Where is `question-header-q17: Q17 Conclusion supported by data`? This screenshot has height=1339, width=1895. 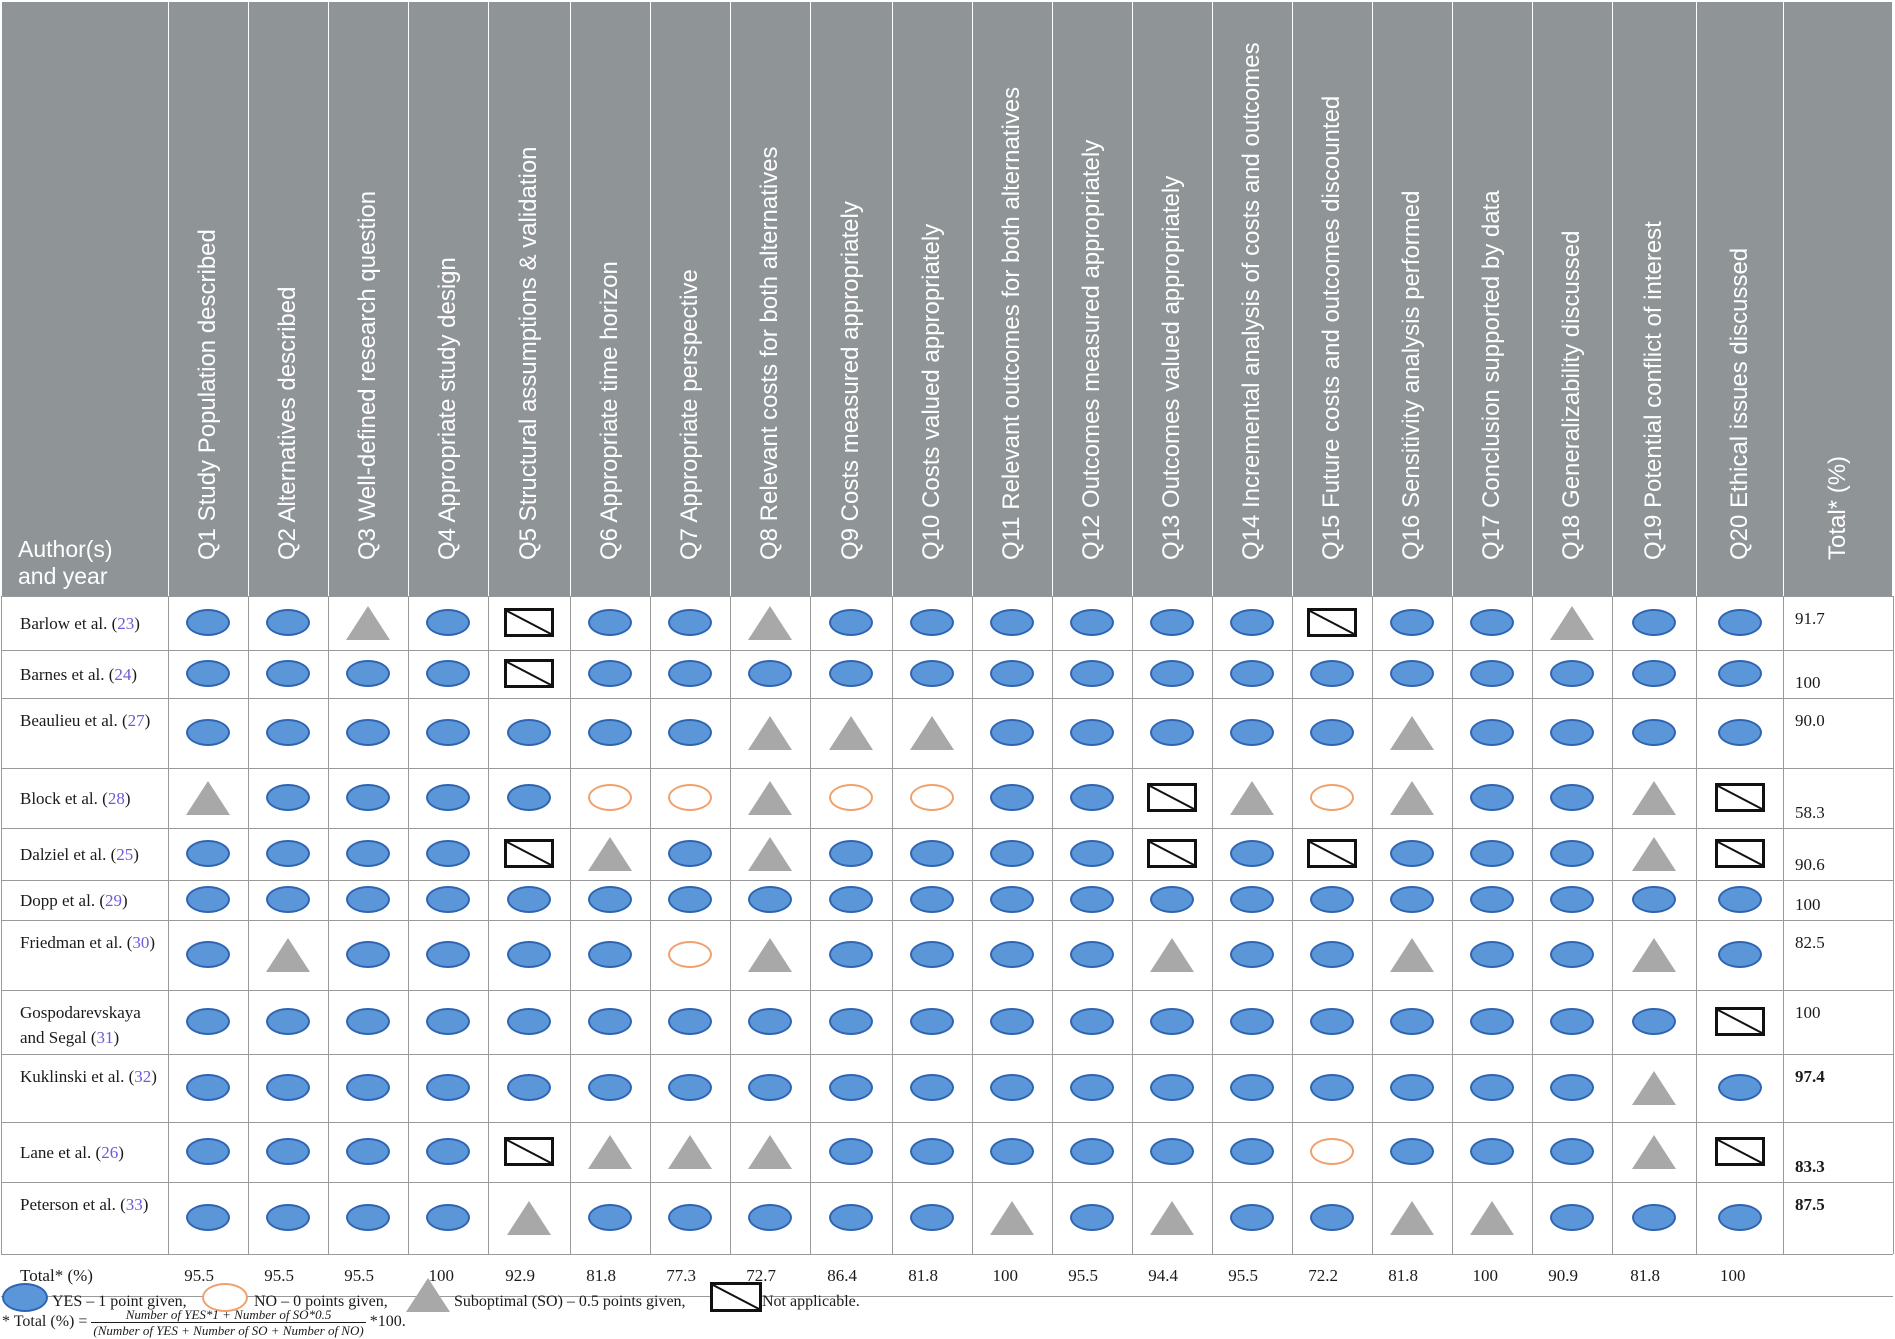
question-header-q17: Q17 Conclusion supported by data is located at coordinates (1491, 375).